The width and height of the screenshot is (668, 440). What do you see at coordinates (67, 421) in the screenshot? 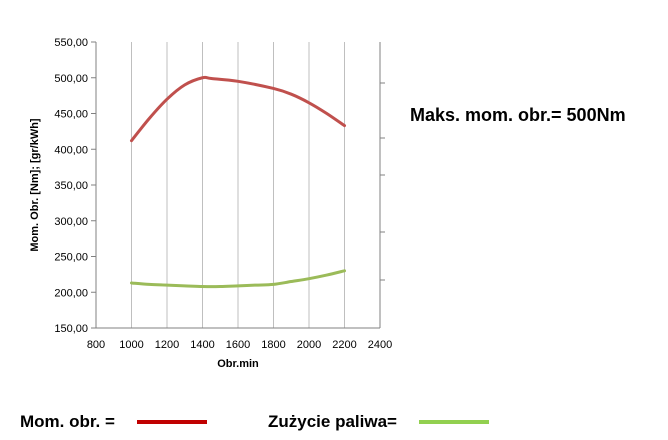
I see `legend-label-torque: Mom. obr. =` at bounding box center [67, 421].